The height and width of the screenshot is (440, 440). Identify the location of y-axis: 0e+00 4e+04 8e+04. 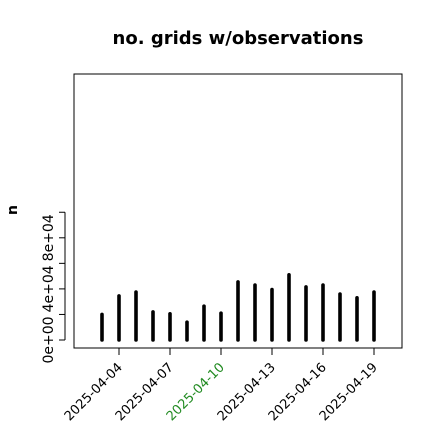
(53, 287).